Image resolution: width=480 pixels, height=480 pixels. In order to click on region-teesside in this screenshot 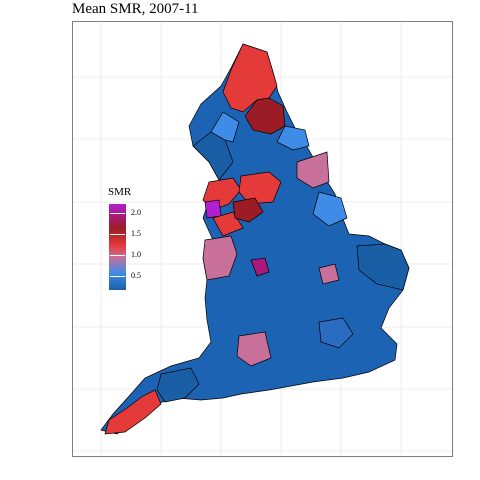, I will do `click(293, 138)`.